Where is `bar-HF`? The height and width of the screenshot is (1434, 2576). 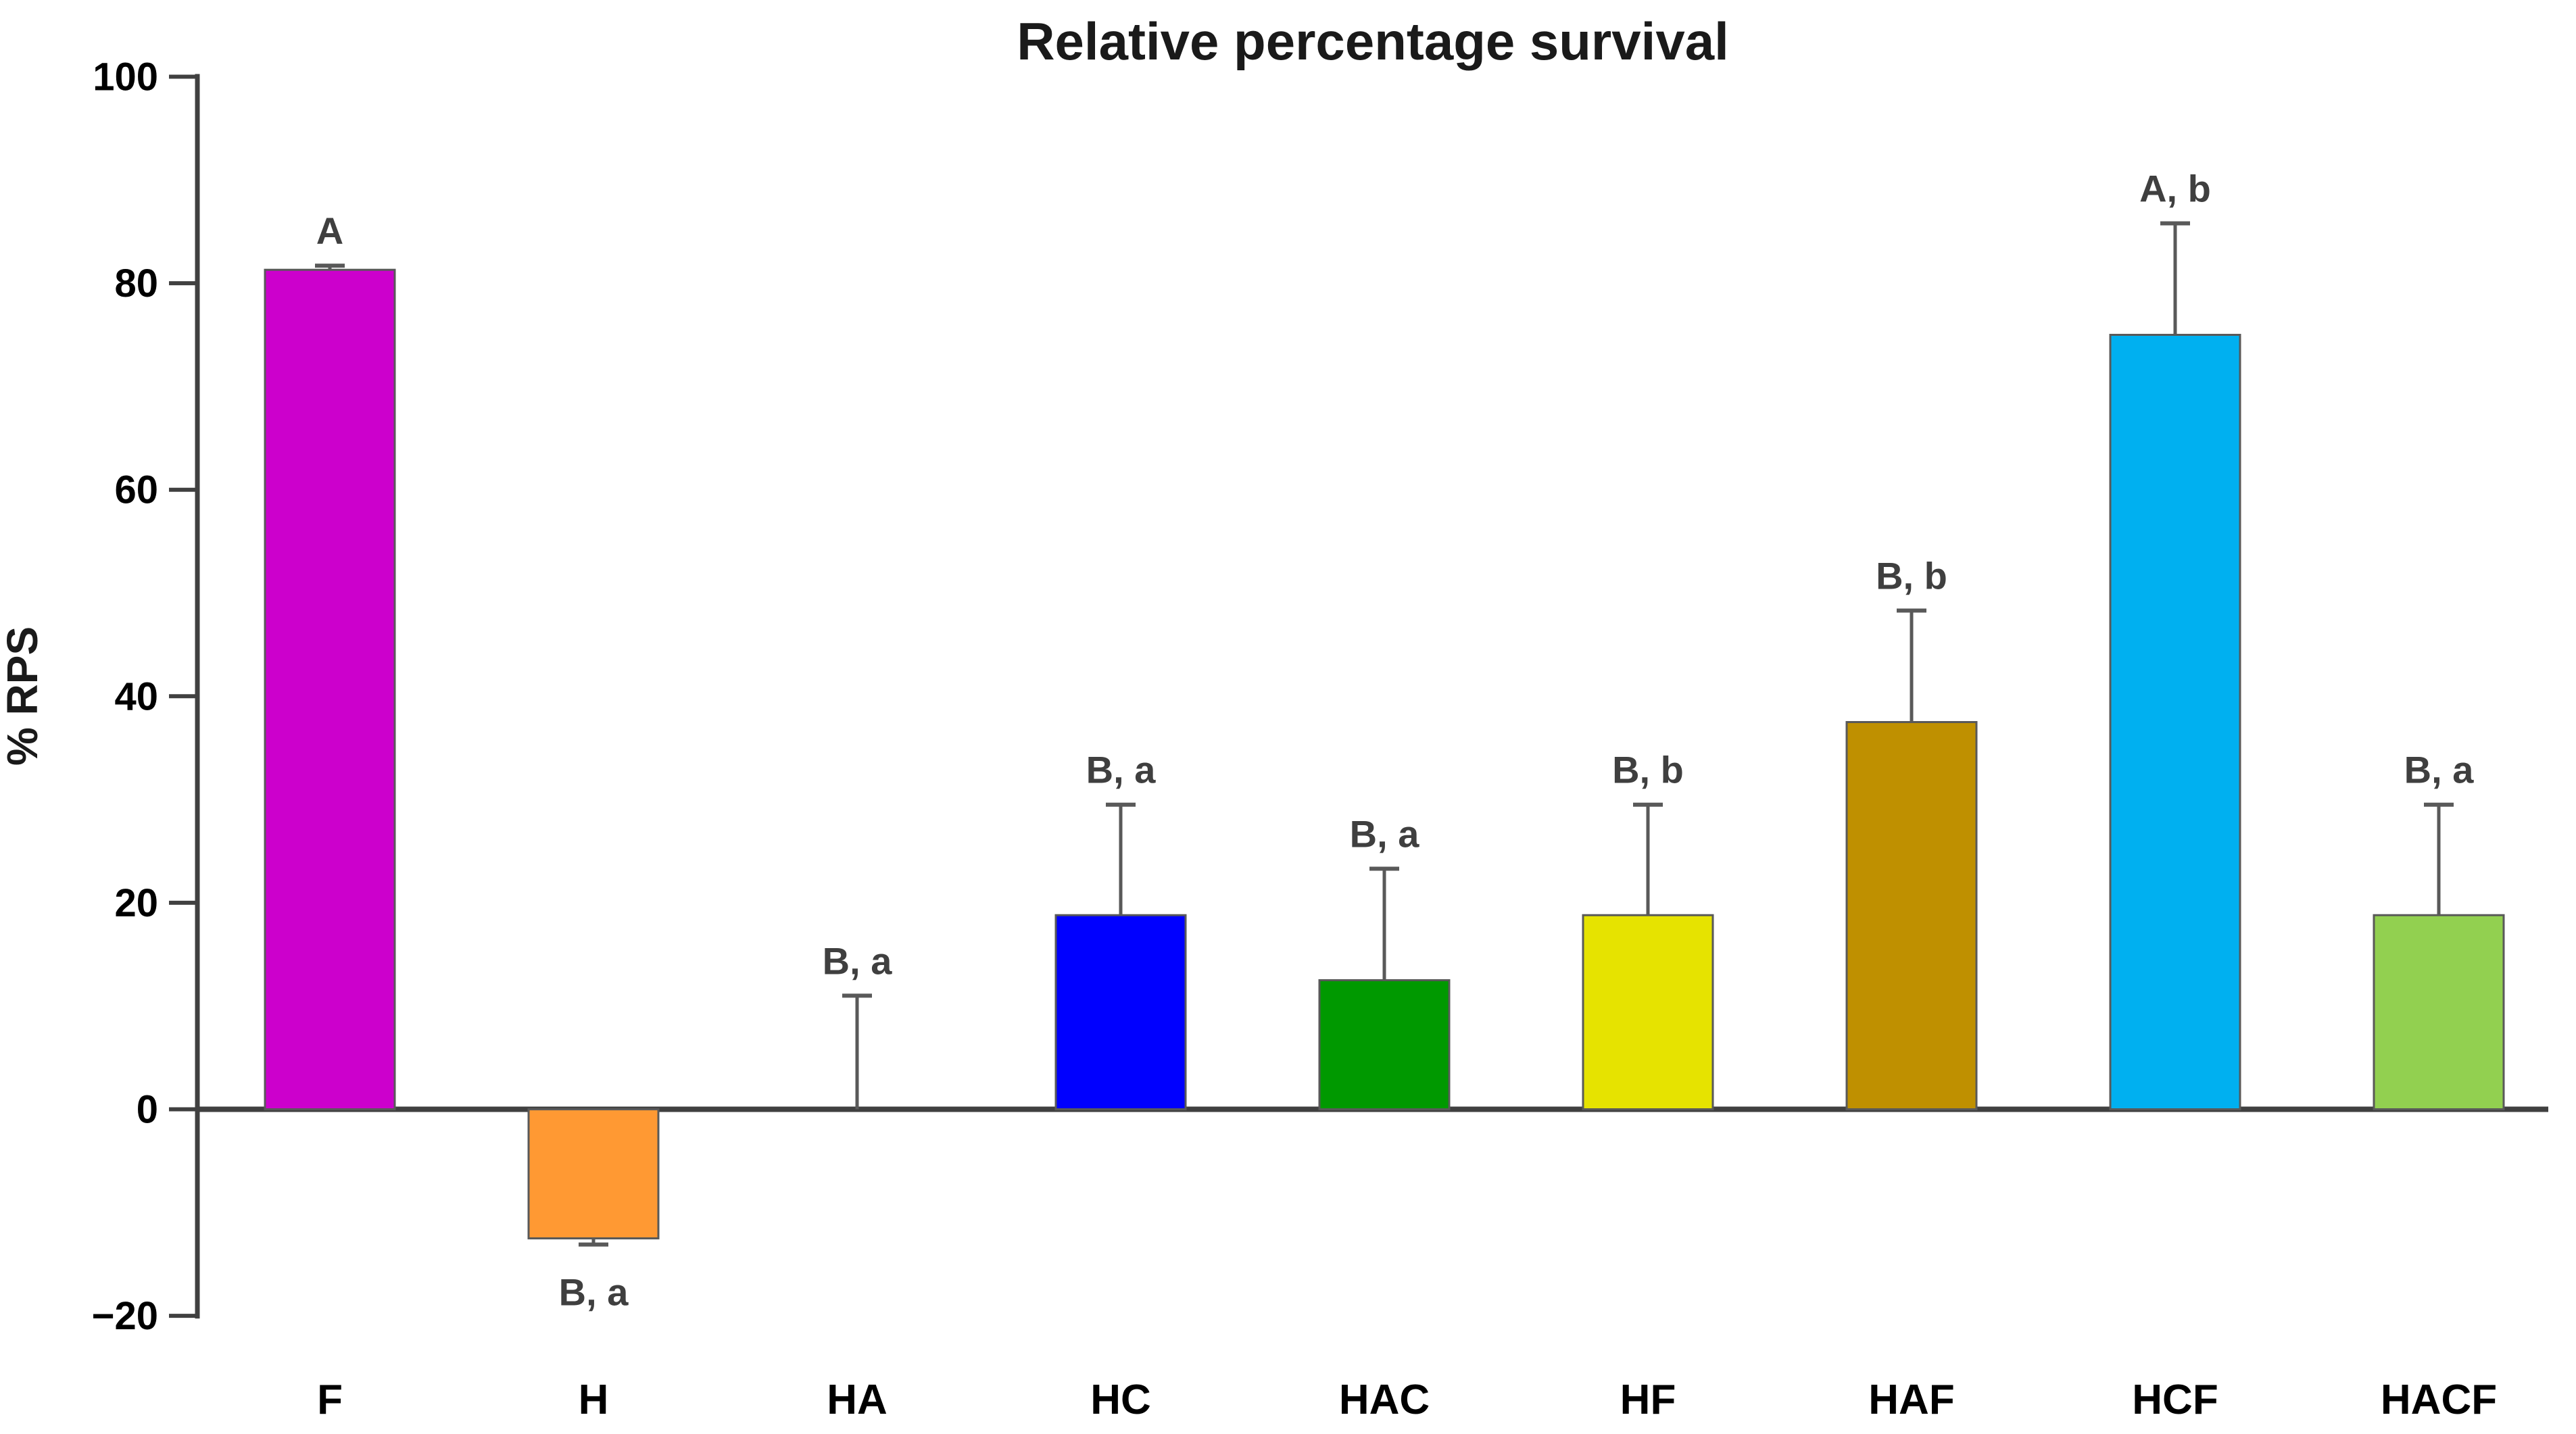 bar-HF is located at coordinates (1648, 1012).